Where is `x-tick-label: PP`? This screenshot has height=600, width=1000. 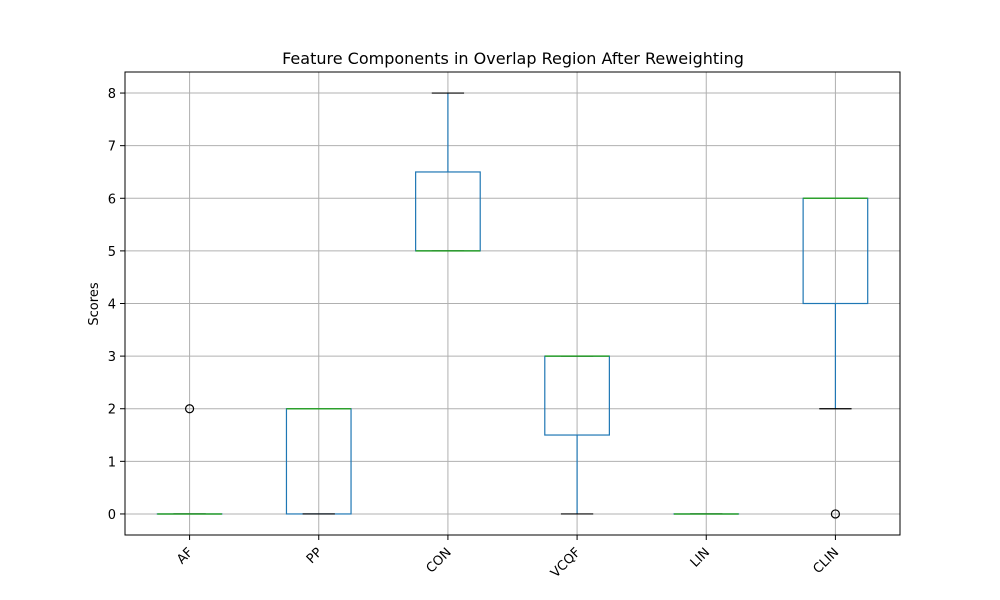
x-tick-label: PP is located at coordinates (315, 556).